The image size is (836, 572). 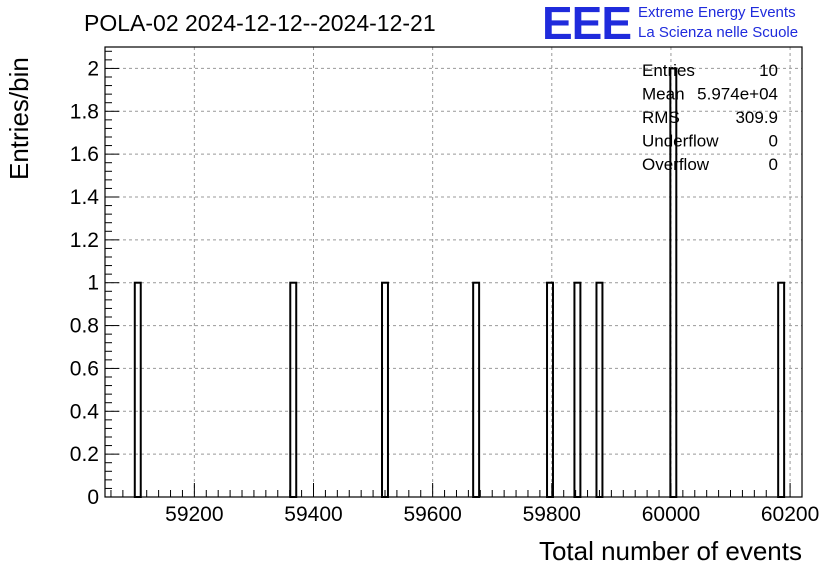 What do you see at coordinates (718, 32) in the screenshot?
I see `logo-line-2: La Scienza nelle Scuole` at bounding box center [718, 32].